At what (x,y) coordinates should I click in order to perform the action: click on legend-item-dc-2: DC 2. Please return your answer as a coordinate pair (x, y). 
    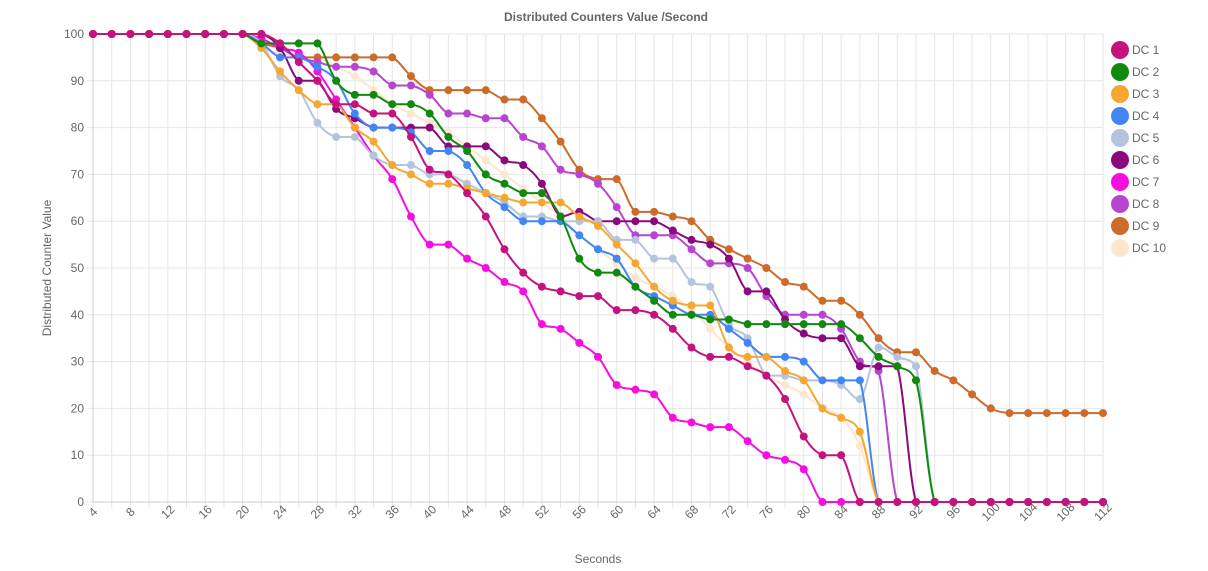
    Looking at the image, I should click on (1135, 72).